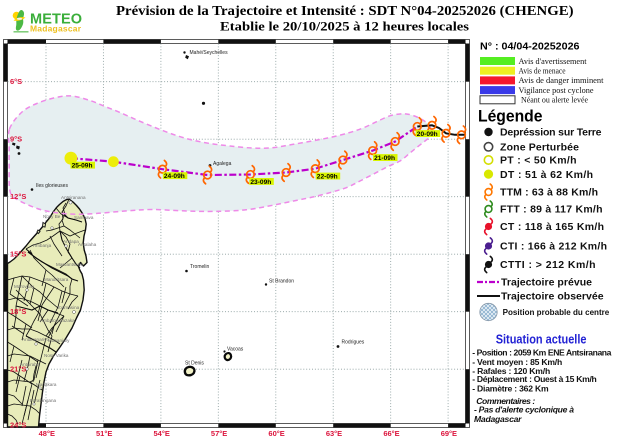 The width and height of the screenshot is (621, 439). What do you see at coordinates (260, 182) in the screenshot?
I see `svg-text: 23-09h` at bounding box center [260, 182].